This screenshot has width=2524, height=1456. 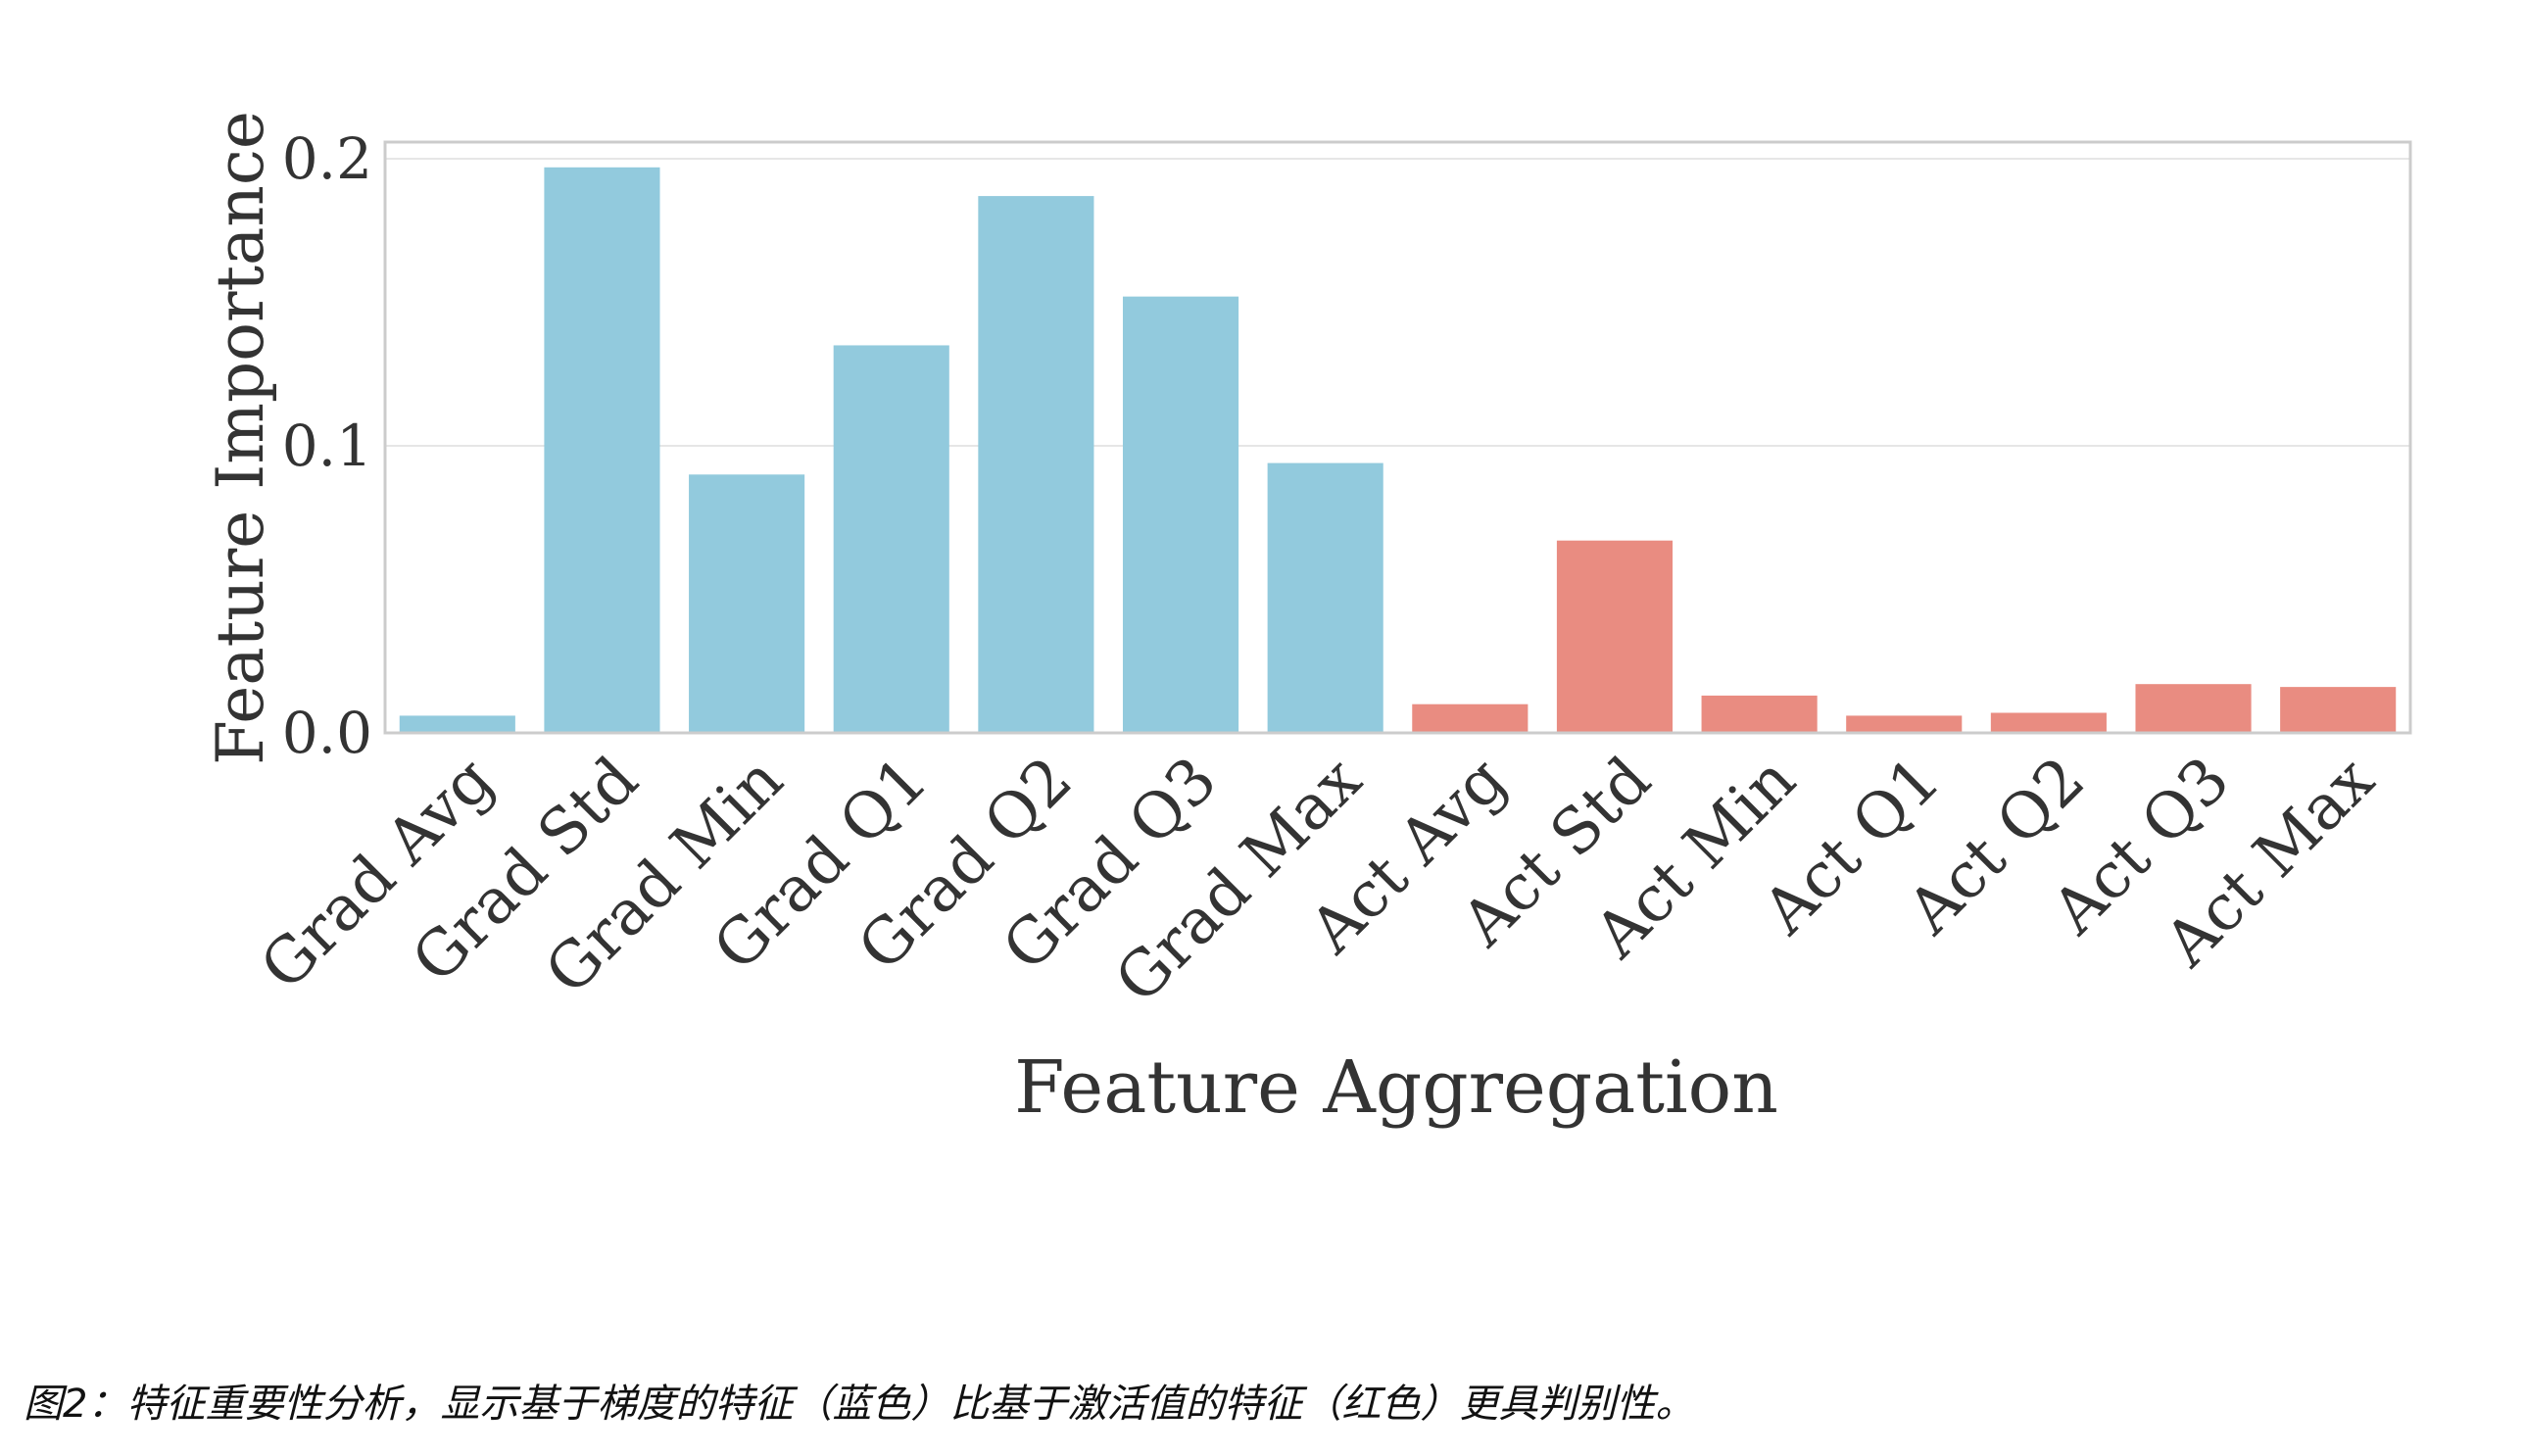 What do you see at coordinates (1615, 636) in the screenshot?
I see `bar-act-std` at bounding box center [1615, 636].